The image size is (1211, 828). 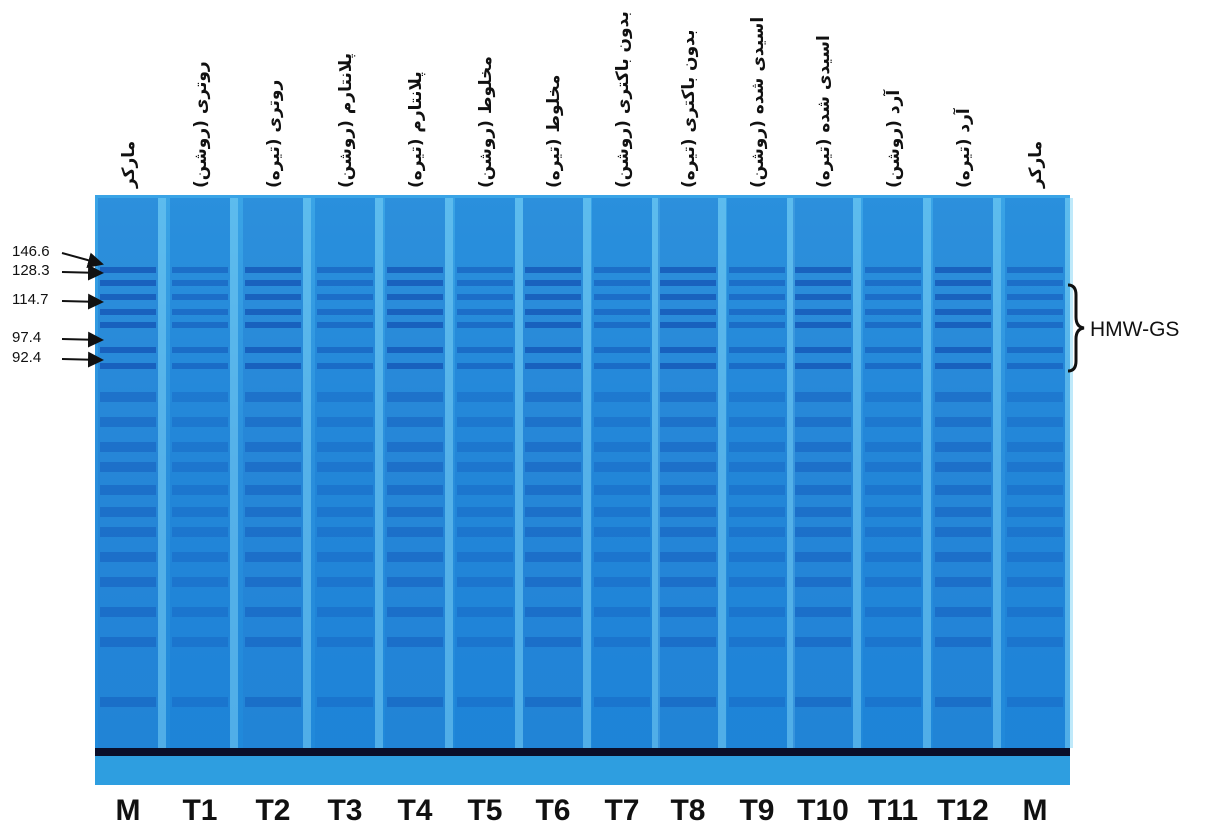 What do you see at coordinates (756, 810) in the screenshot?
I see `lane-bottom-label: T9` at bounding box center [756, 810].